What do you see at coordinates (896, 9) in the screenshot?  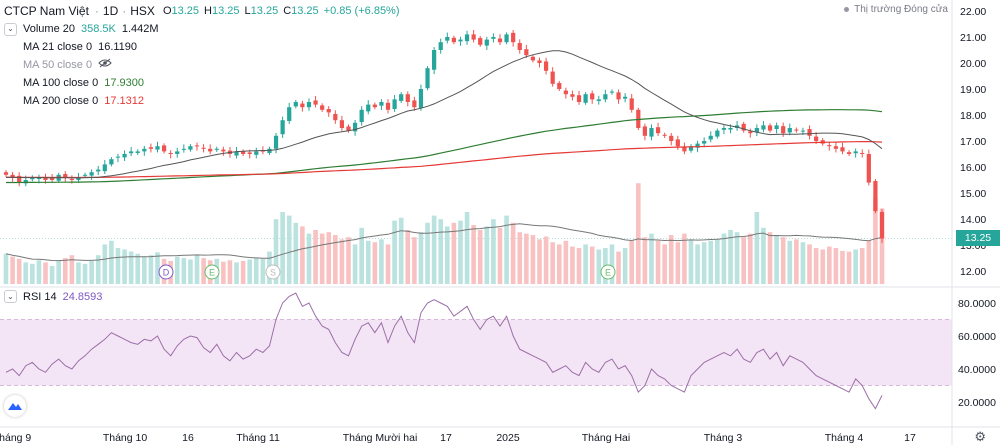 I see `market-status: Thị trường Đóng cửa` at bounding box center [896, 9].